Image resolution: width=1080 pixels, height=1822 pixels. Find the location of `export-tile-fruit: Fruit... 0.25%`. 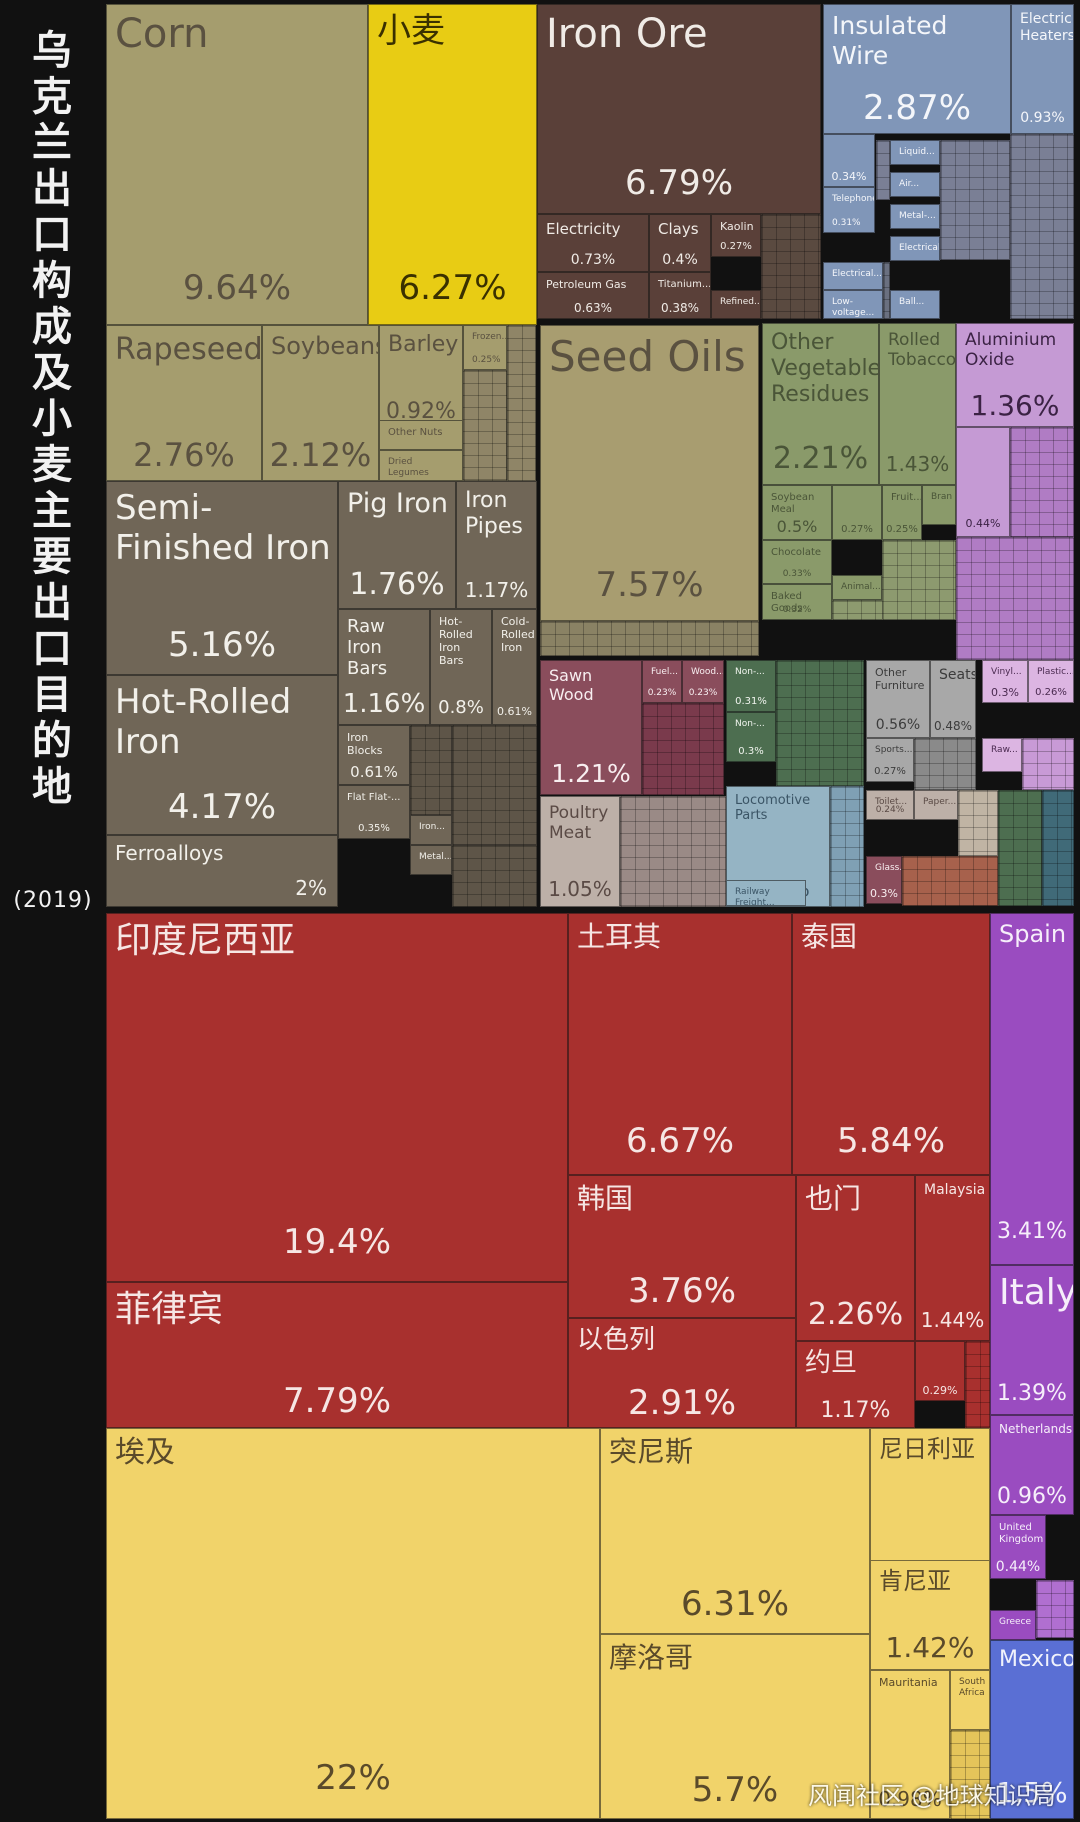

export-tile-fruit: Fruit... 0.25% is located at coordinates (902, 512).